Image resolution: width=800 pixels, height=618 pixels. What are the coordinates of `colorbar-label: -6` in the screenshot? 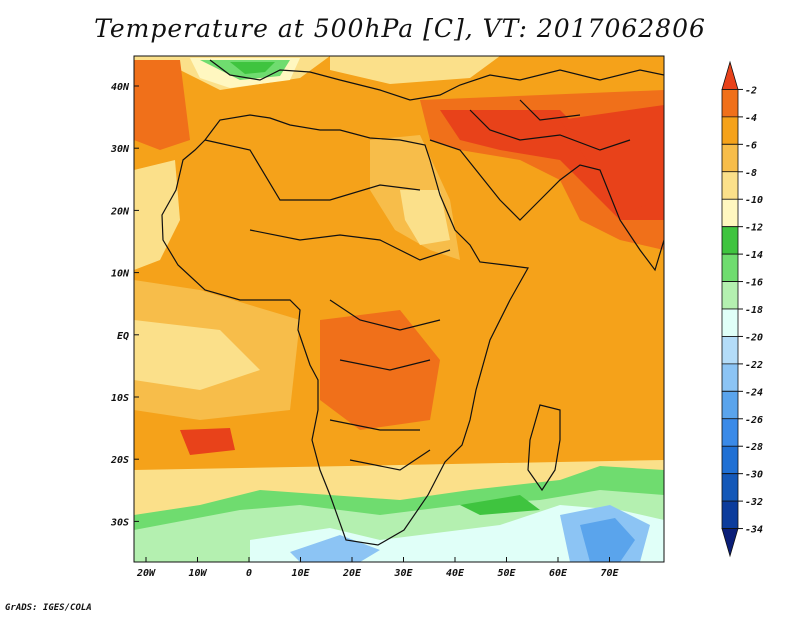 It's located at (751, 145).